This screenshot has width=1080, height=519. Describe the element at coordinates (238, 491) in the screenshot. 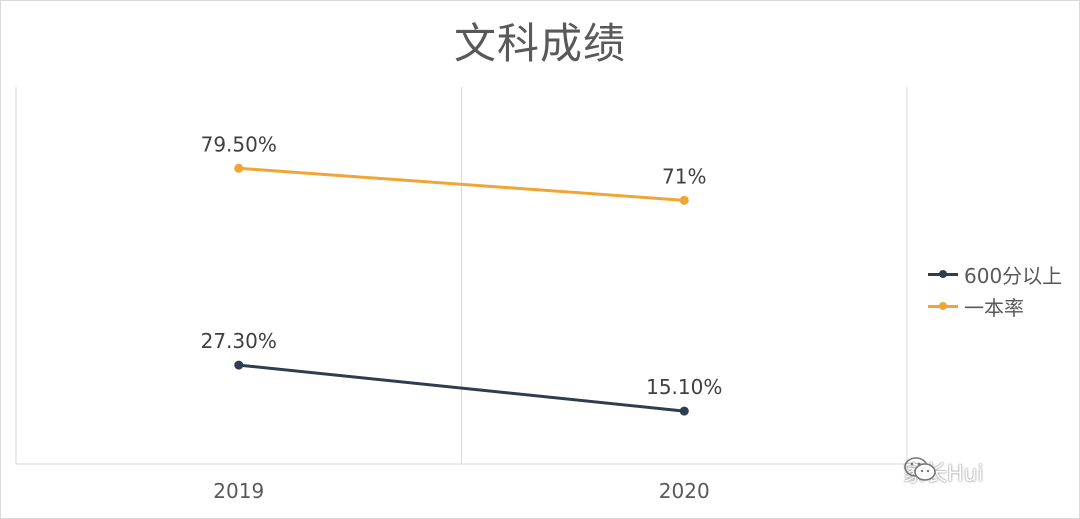

I see `x-tick-label: 2019` at that location.